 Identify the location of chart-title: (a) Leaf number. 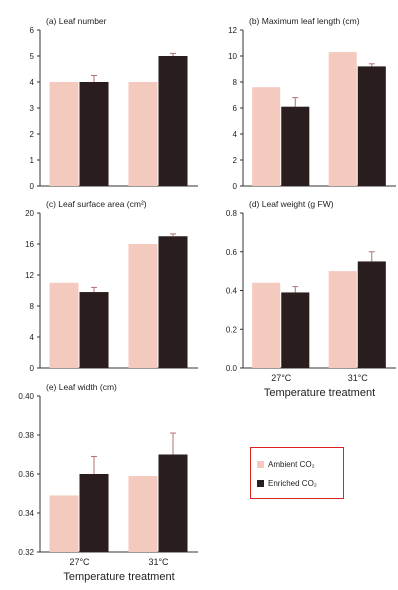
(76, 21).